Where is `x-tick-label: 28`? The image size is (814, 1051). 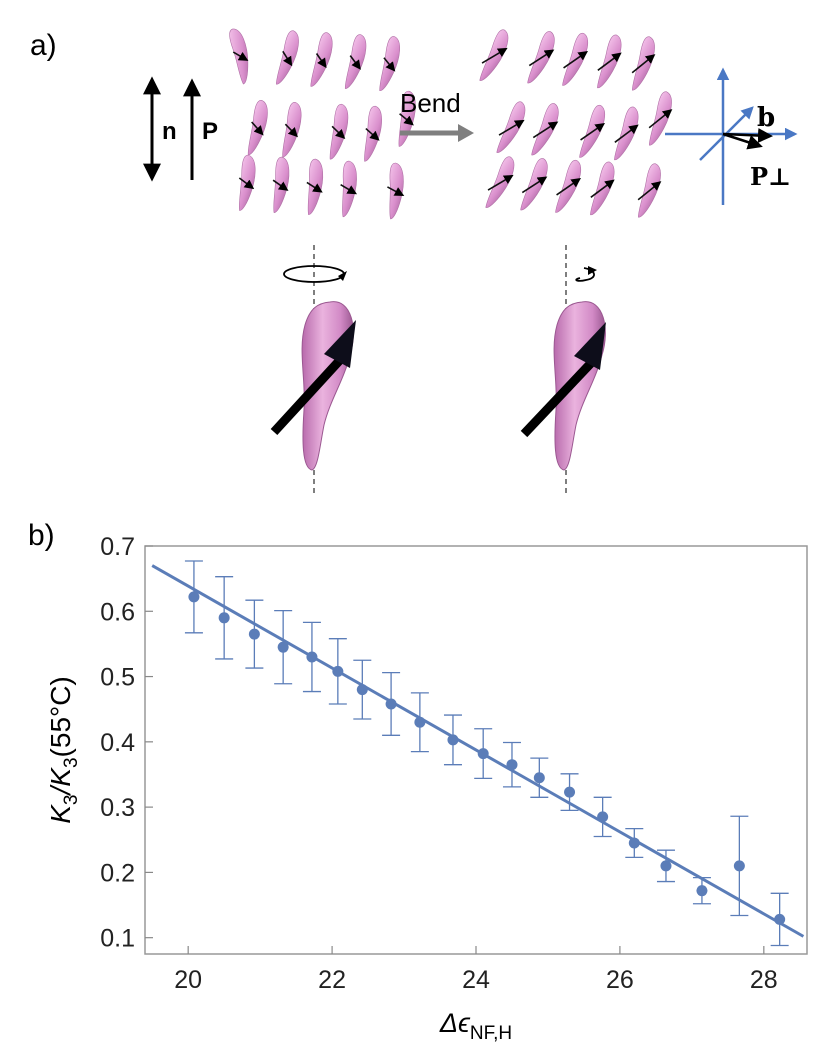 x-tick-label: 28 is located at coordinates (764, 980).